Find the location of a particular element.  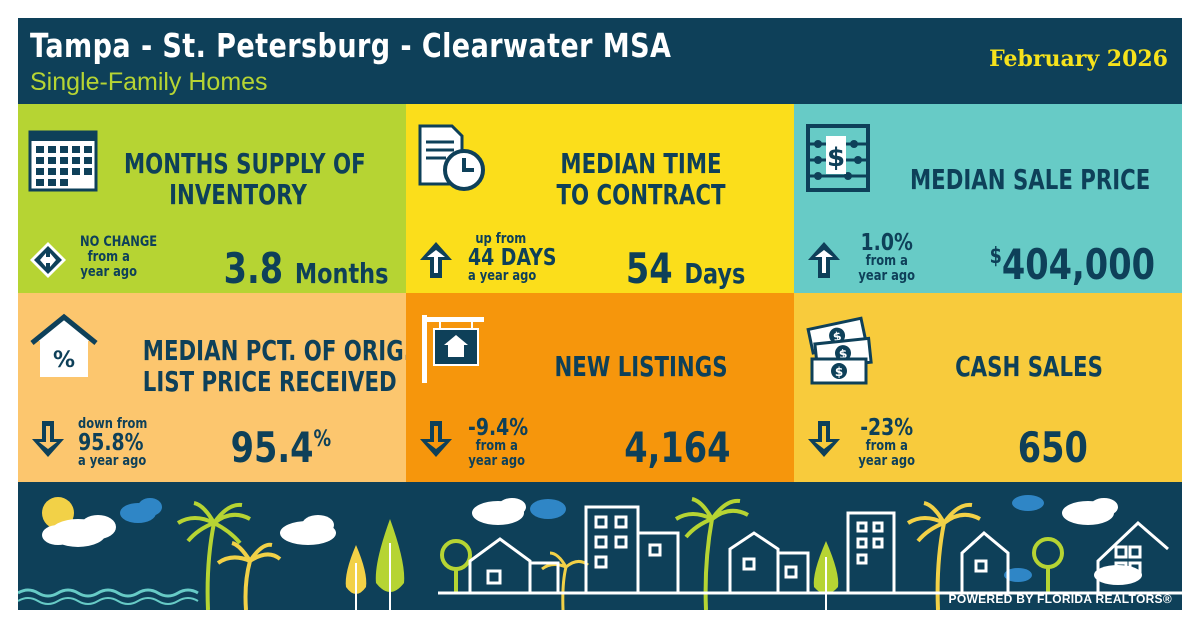

tile-label: MEDIAN TIME TO CONTRACT is located at coordinates (640, 179).